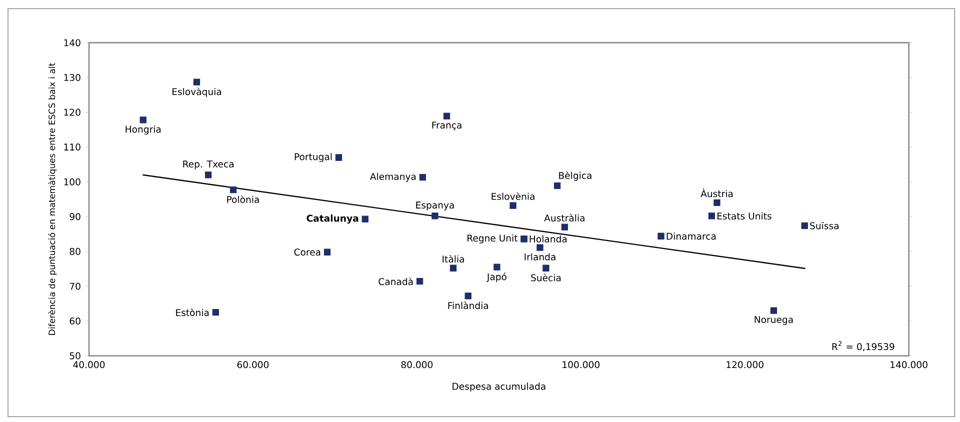 Image resolution: width=960 pixels, height=422 pixels. What do you see at coordinates (253, 364) in the screenshot?
I see `x-tick-label: 60.000` at bounding box center [253, 364].